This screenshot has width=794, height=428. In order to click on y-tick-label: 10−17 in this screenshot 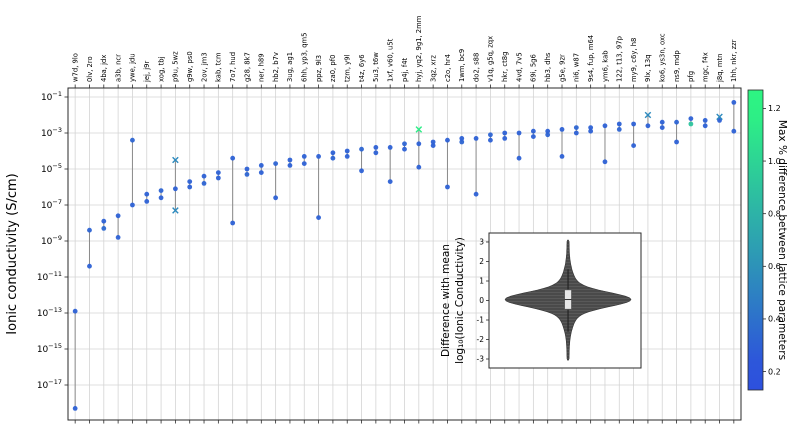, I will do `click(49, 384)`.